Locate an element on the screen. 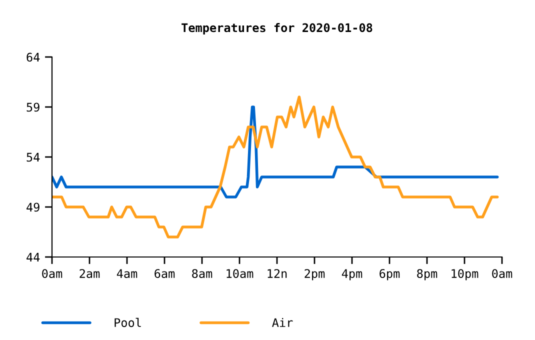  y-tick-label: 59 is located at coordinates (33, 107).